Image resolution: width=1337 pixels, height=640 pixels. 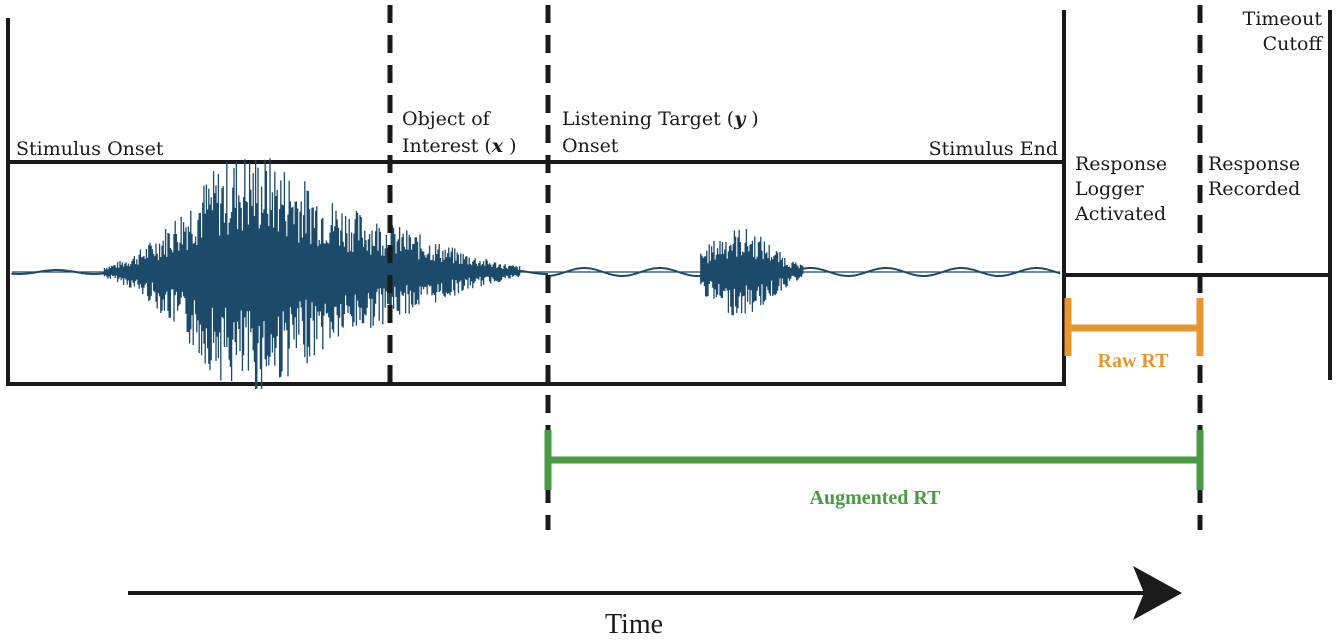 What do you see at coordinates (459, 146) in the screenshot?
I see `object-of-interest-label-2: Interest (x )` at bounding box center [459, 146].